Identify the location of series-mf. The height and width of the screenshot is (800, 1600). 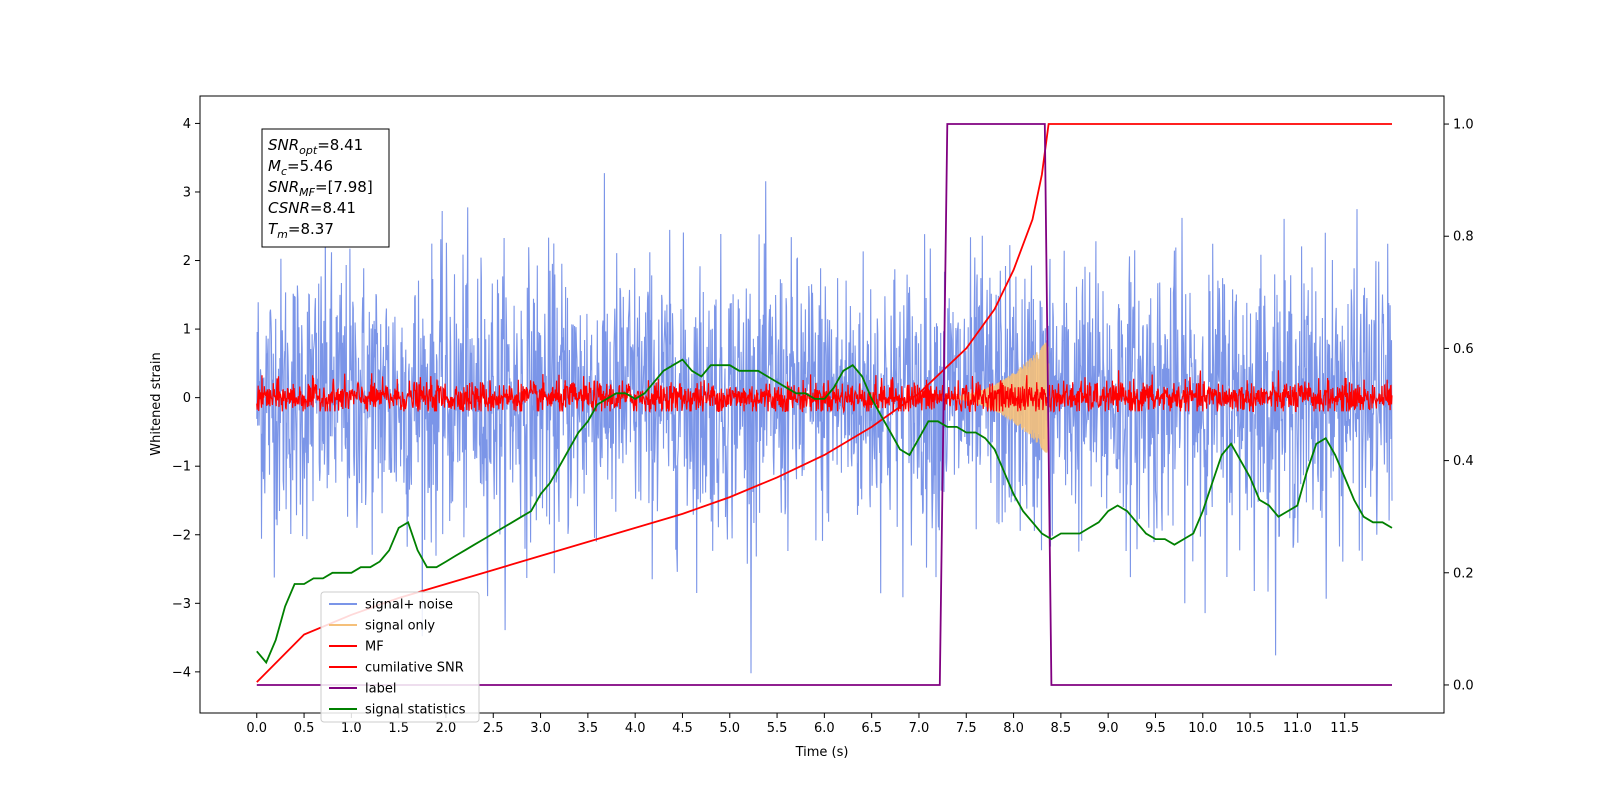
(824, 392).